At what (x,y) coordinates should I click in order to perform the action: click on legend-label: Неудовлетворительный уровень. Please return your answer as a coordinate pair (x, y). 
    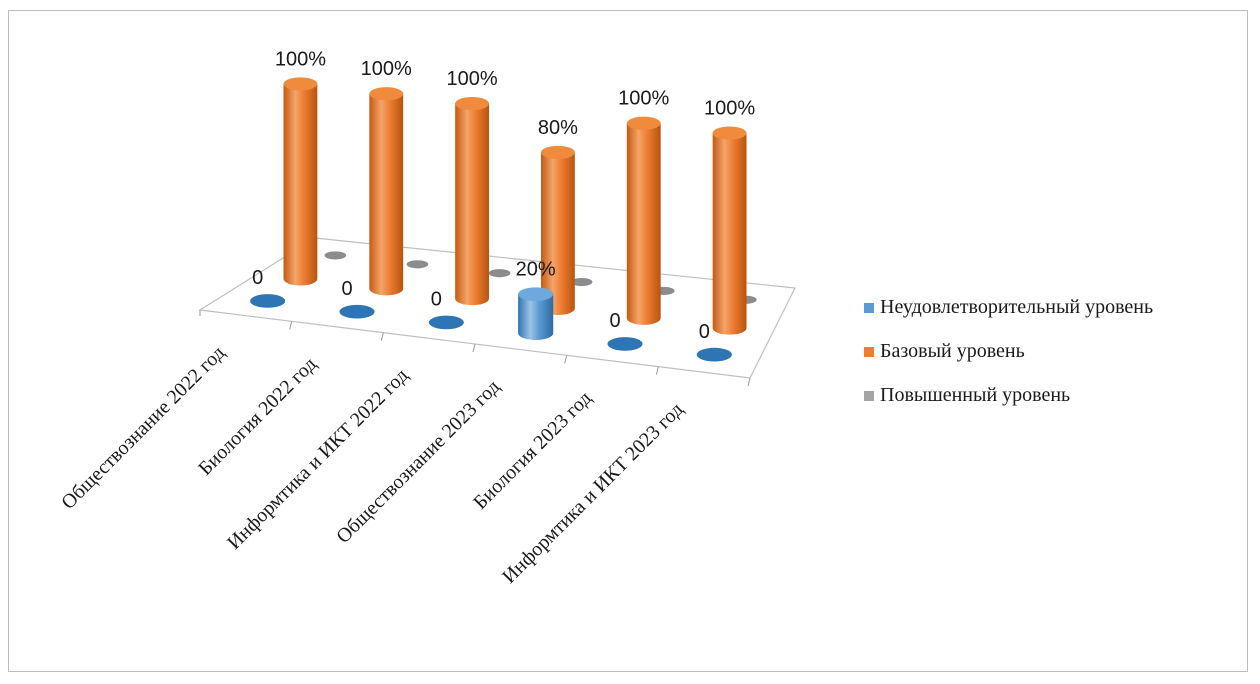
    Looking at the image, I should click on (1016, 307).